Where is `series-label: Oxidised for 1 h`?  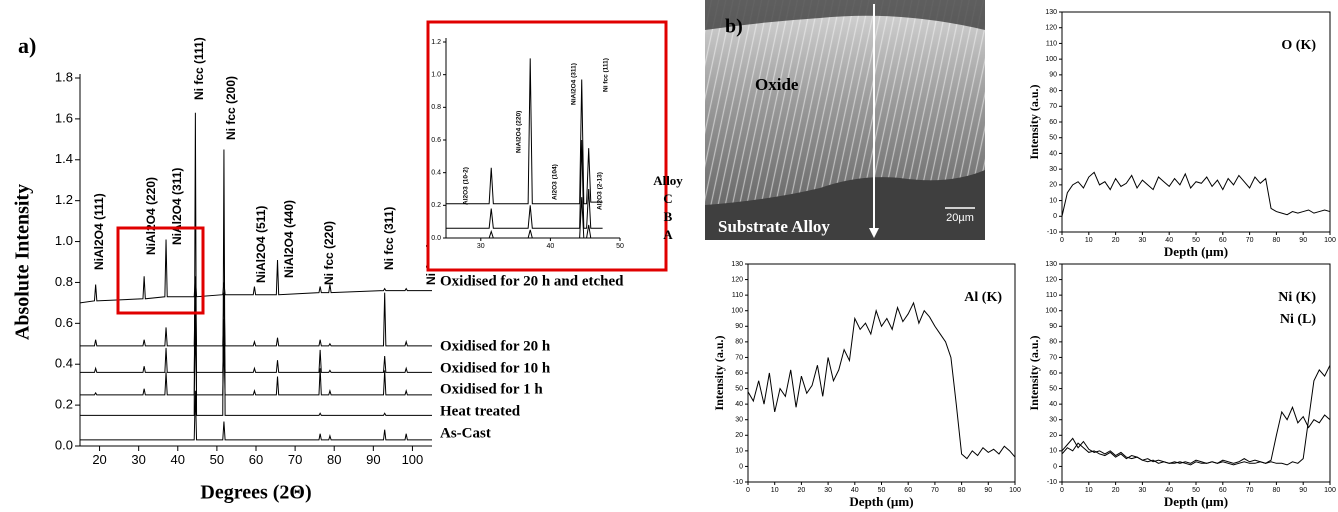 series-label: Oxidised for 1 h is located at coordinates (491, 389).